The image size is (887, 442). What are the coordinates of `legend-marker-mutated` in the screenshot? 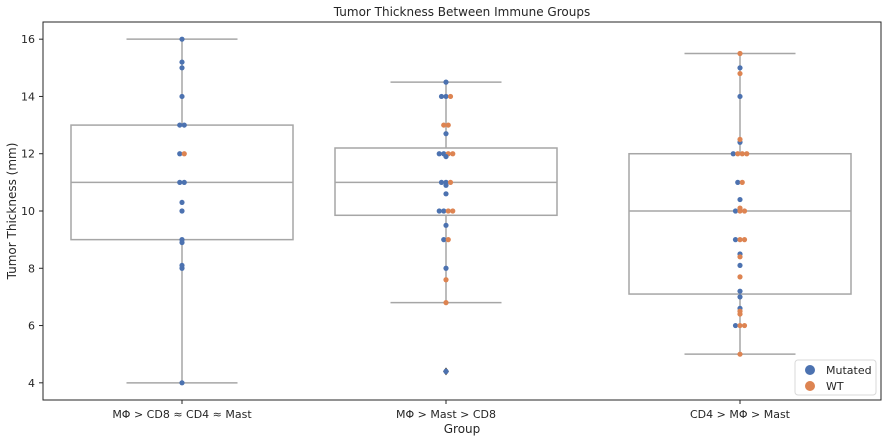 It's located at (810, 370).